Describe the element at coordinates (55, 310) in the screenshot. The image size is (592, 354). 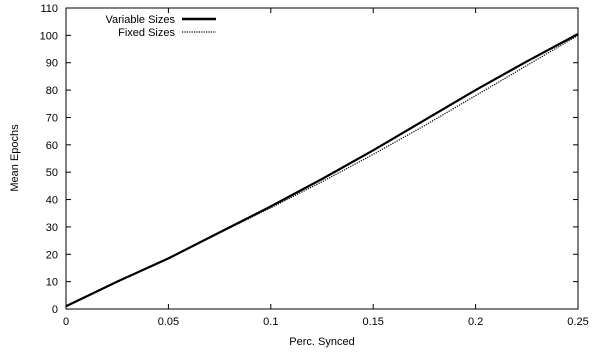
I see `y-tick-label: 0` at that location.